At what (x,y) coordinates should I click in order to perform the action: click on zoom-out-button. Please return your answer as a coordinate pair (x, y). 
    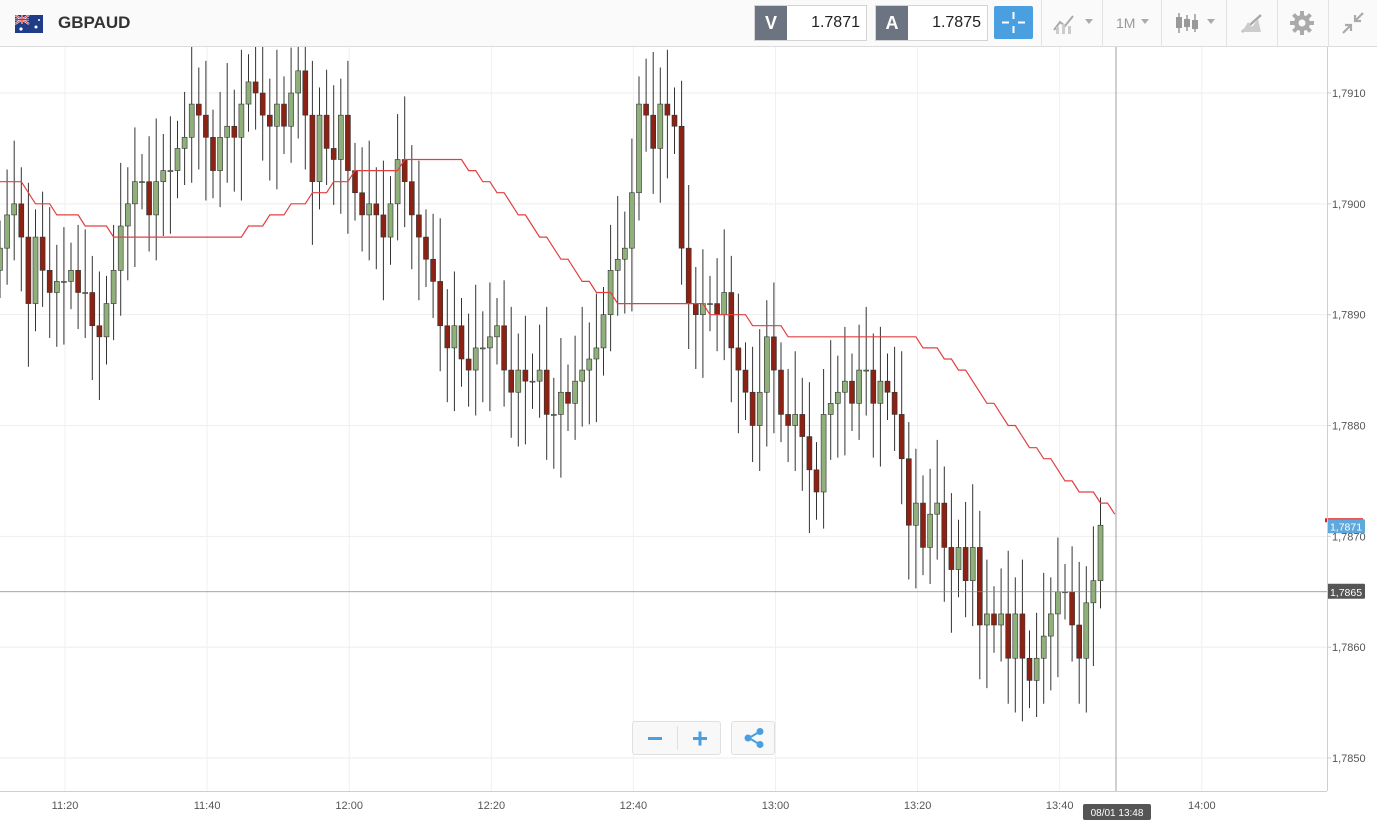
    Looking at the image, I should click on (655, 738).